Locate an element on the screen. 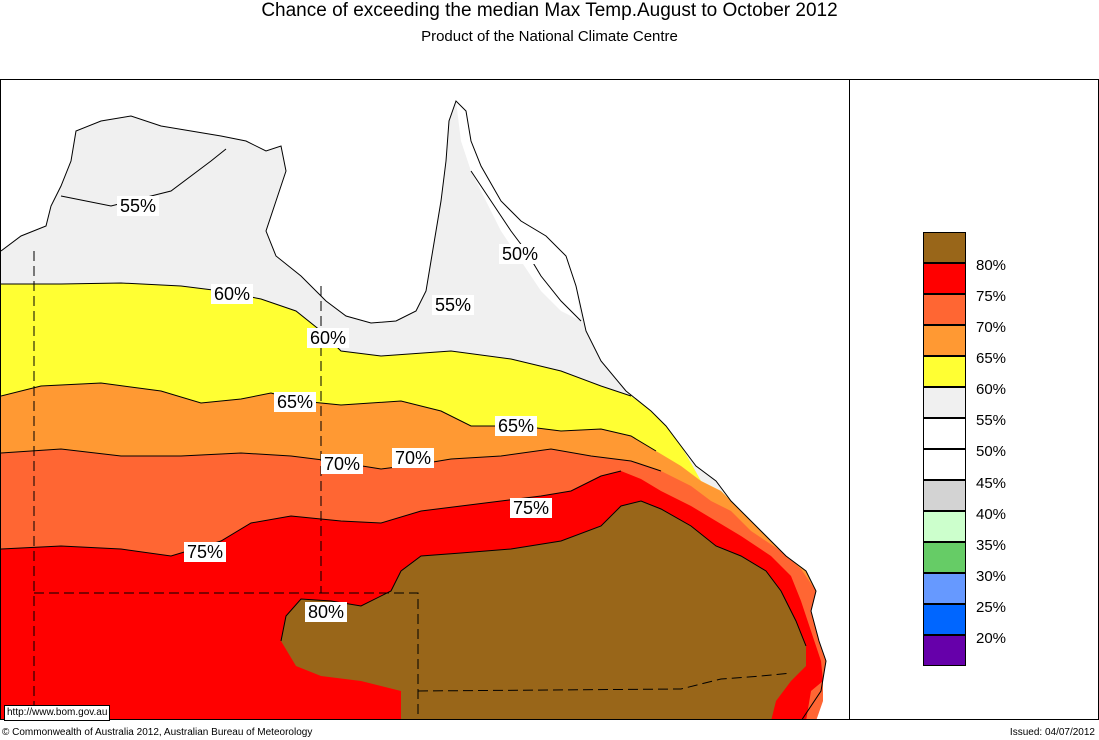 The height and width of the screenshot is (740, 1099). legend-label-45: 45% is located at coordinates (991, 483).